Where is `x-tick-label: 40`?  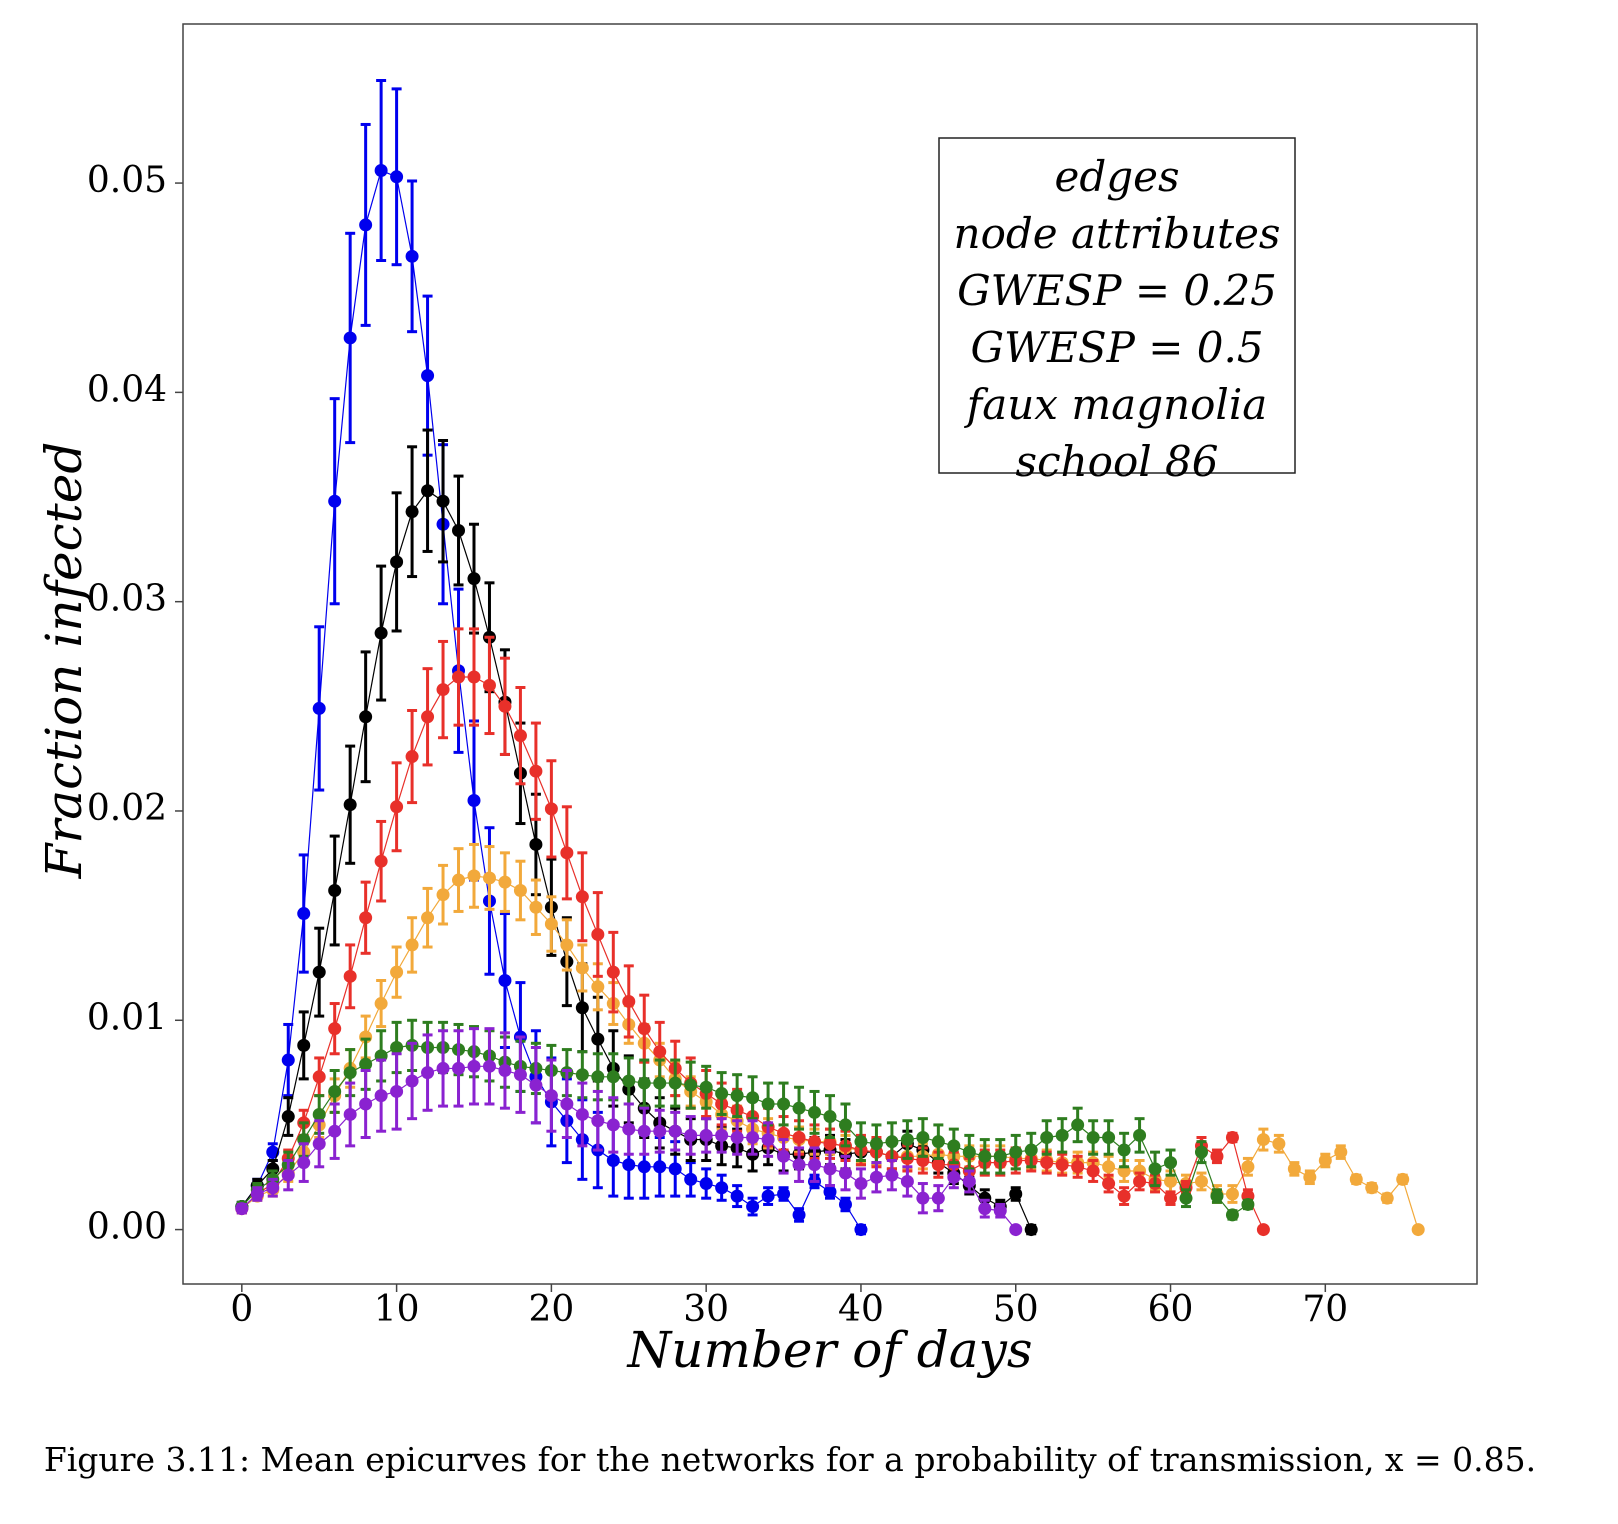 x-tick-label: 40 is located at coordinates (861, 1309).